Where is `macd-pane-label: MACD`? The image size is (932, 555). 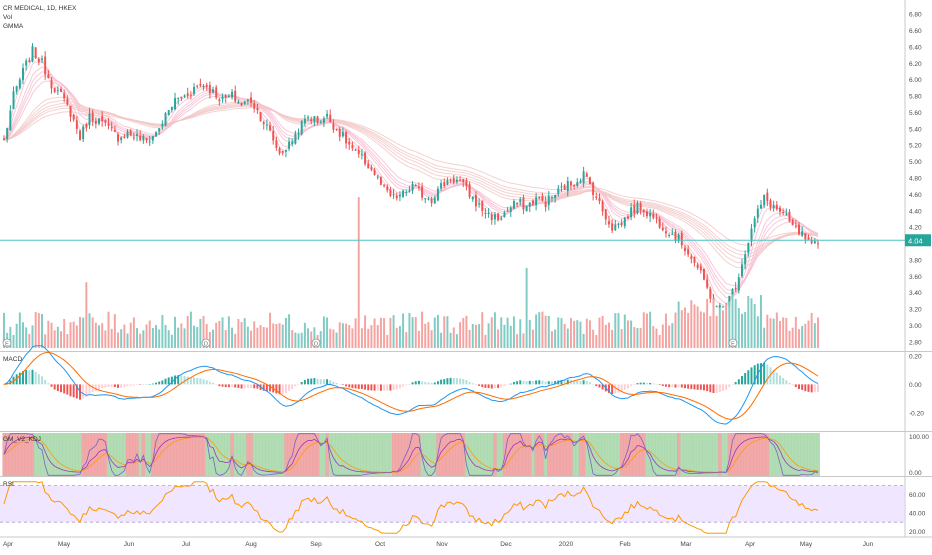
macd-pane-label: MACD is located at coordinates (12, 359).